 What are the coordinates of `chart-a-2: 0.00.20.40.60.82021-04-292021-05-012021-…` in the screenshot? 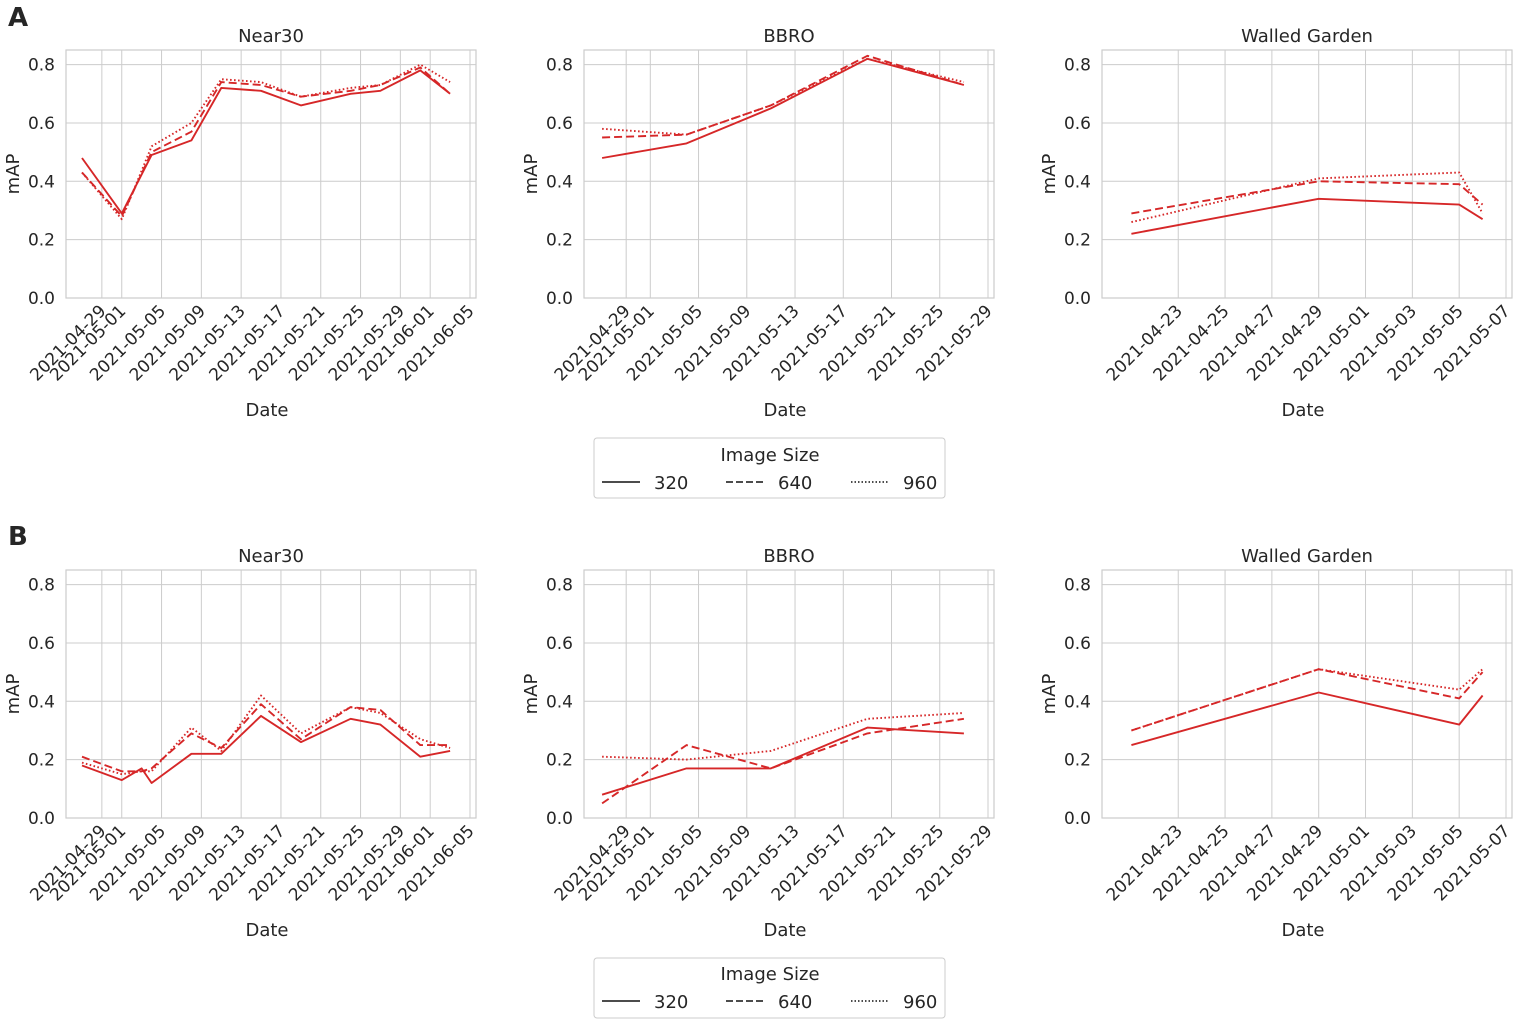 It's located at (759, 223).